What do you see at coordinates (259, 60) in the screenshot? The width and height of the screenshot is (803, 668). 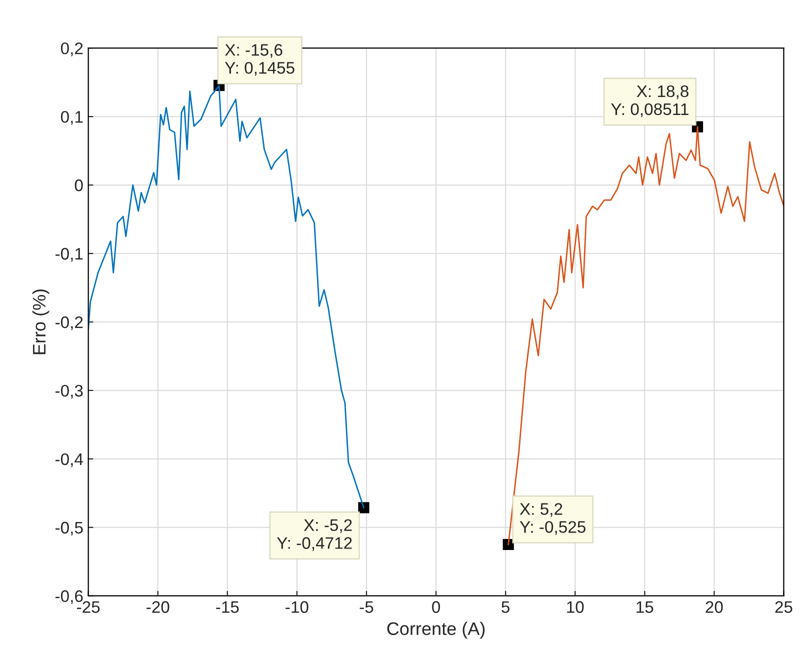 I see `annotation: X: -15,6 Y: 0,1455` at bounding box center [259, 60].